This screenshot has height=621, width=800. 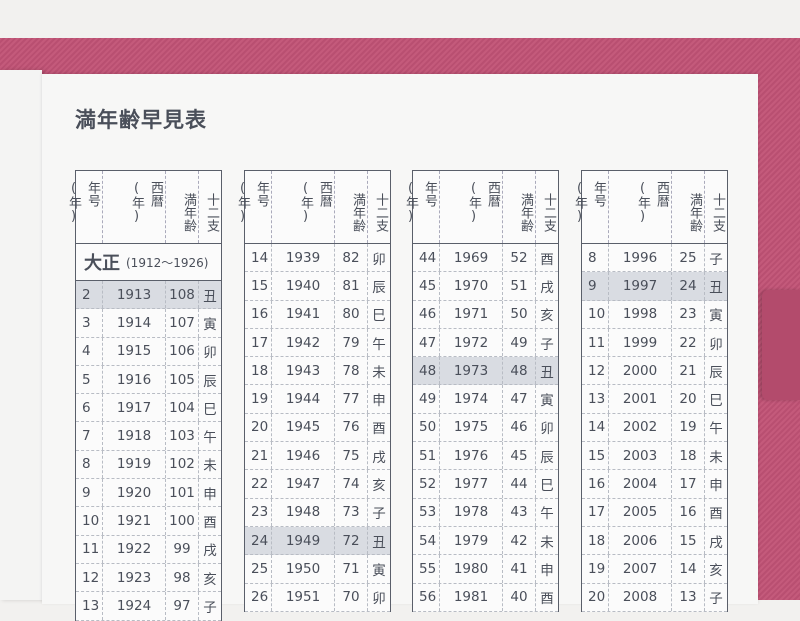 I want to click on table-cell: 48, so click(x=519, y=371).